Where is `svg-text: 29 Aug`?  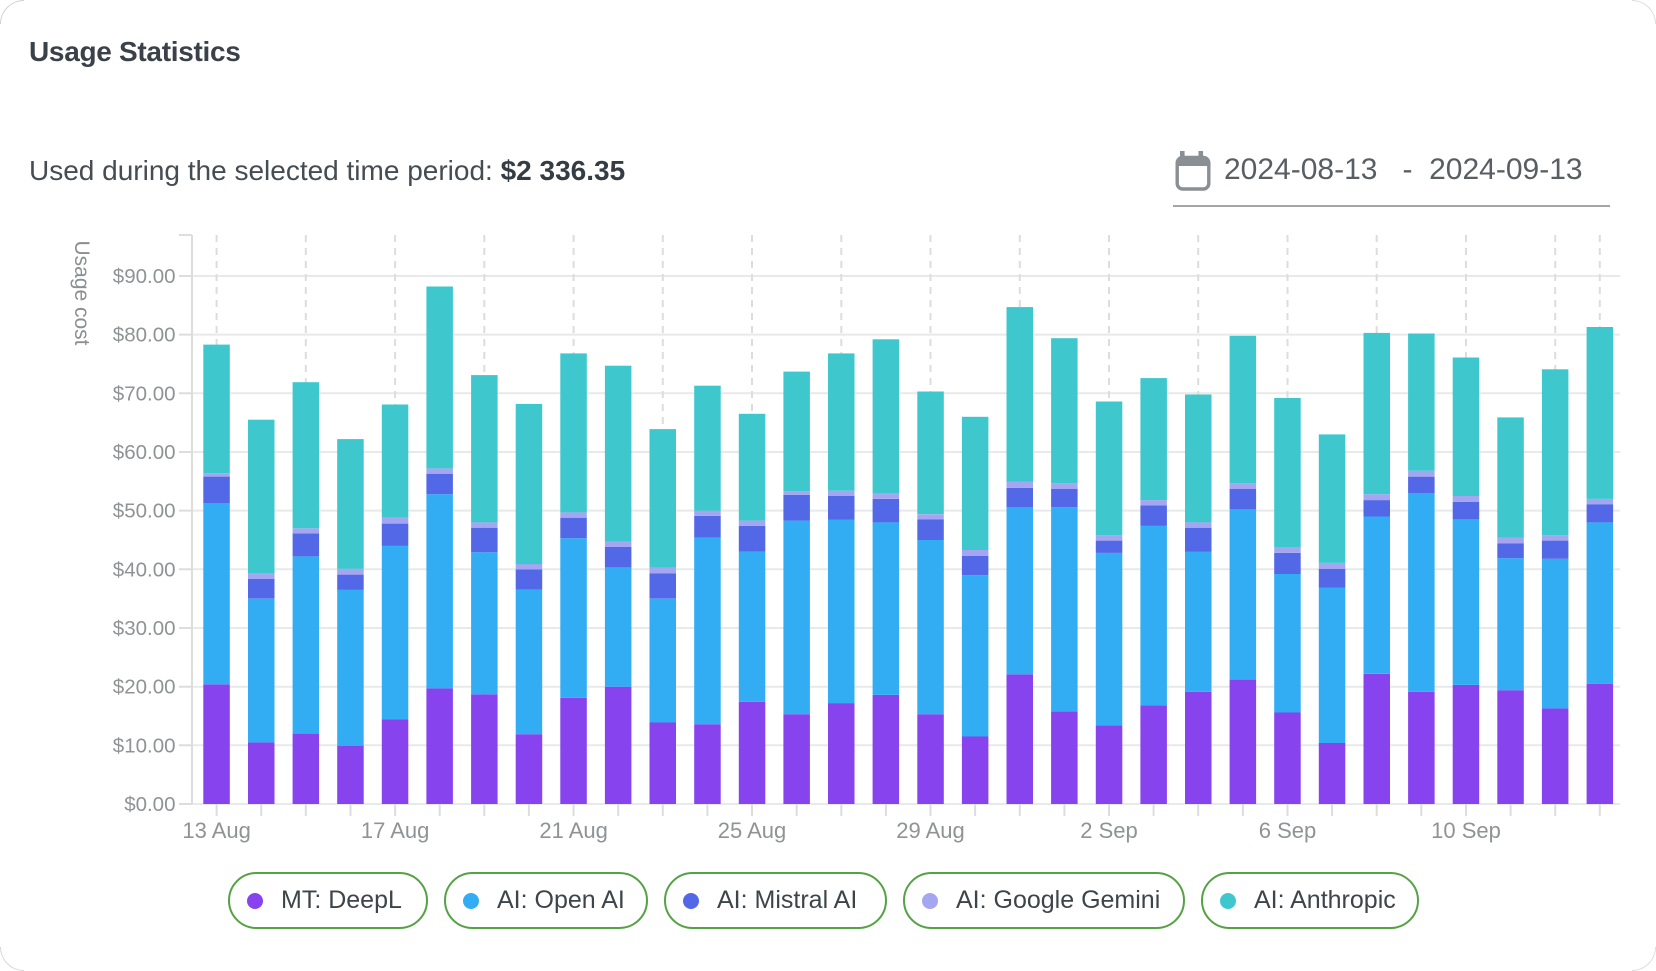 svg-text: 29 Aug is located at coordinates (930, 830).